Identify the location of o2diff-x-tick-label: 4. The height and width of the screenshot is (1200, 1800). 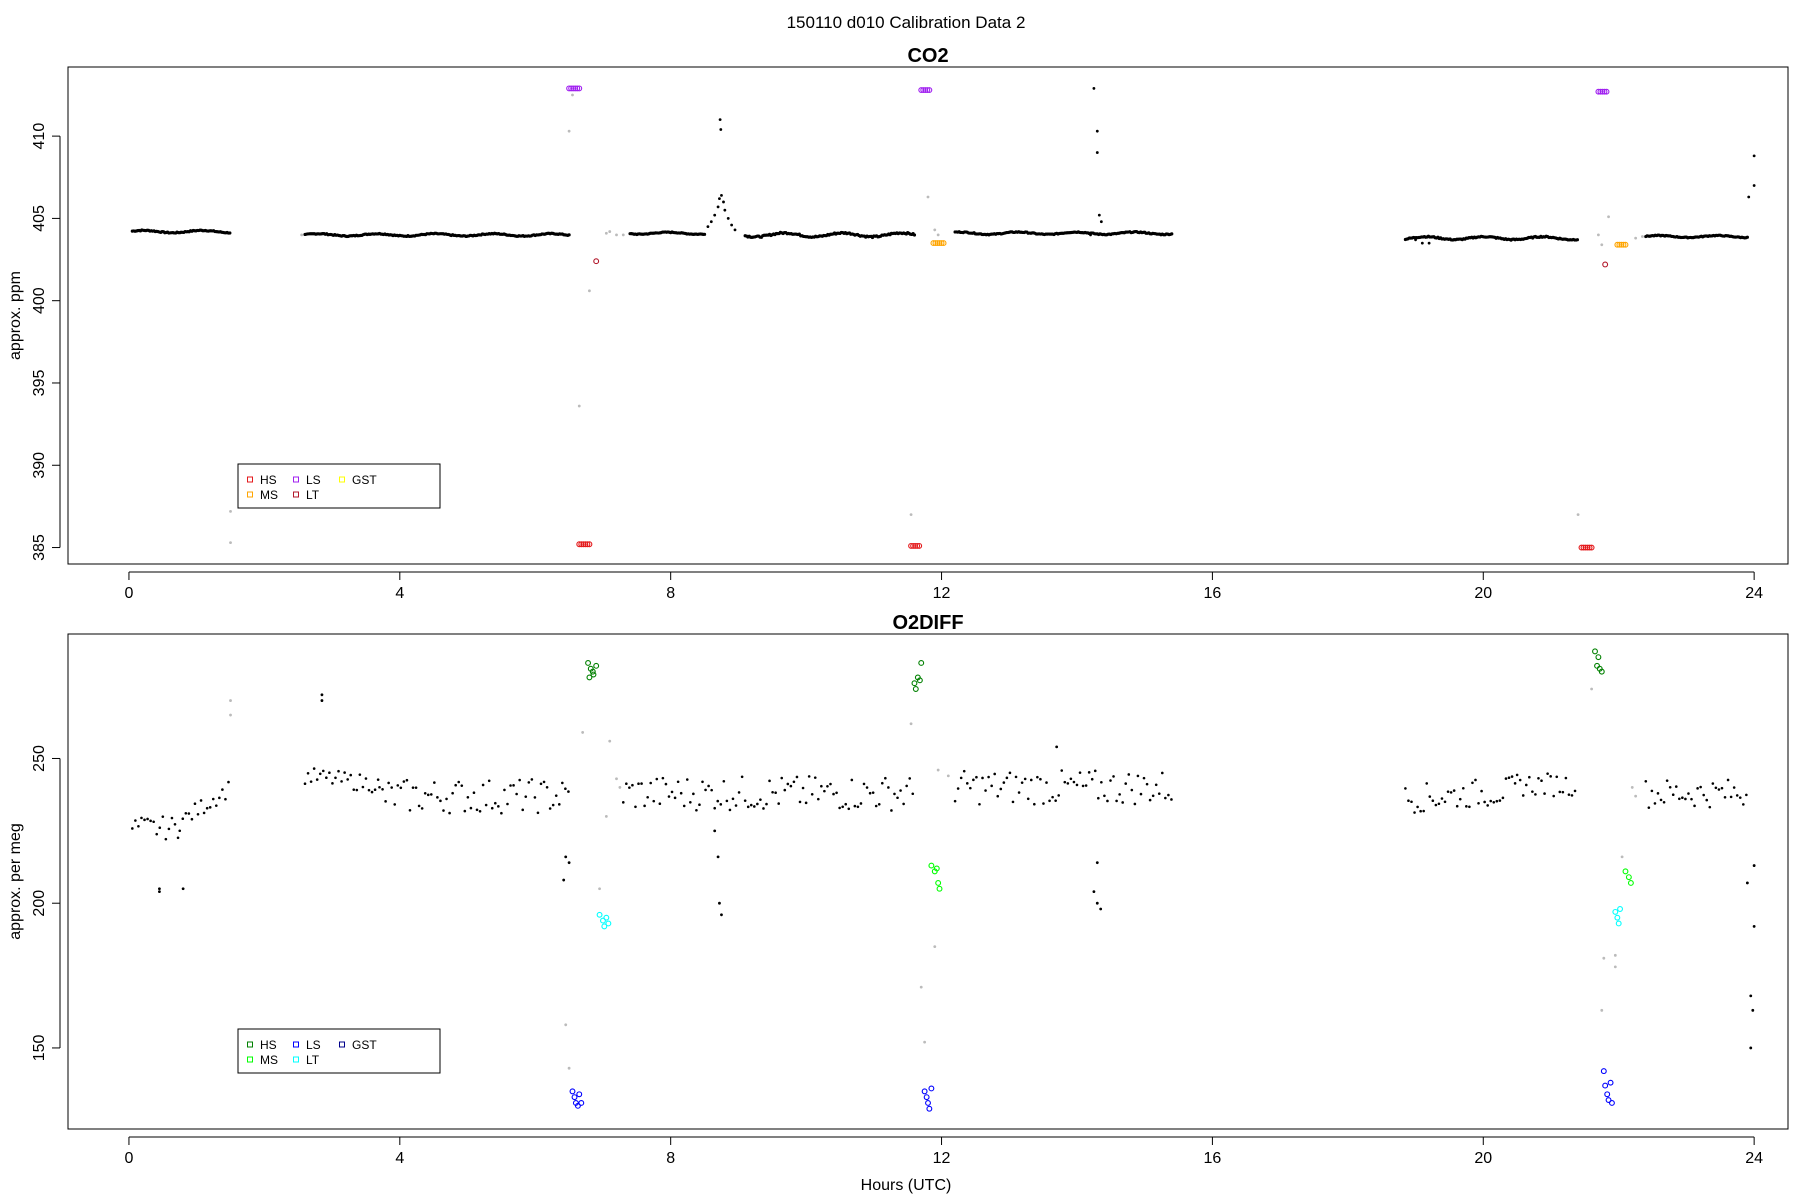
(399, 1158).